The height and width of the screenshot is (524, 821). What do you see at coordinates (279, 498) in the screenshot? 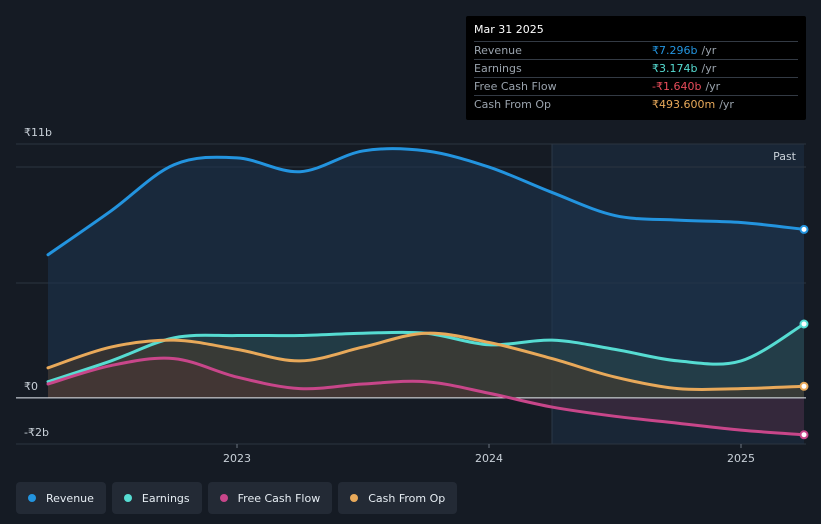
I see `legend-label: Free Cash Flow` at bounding box center [279, 498].